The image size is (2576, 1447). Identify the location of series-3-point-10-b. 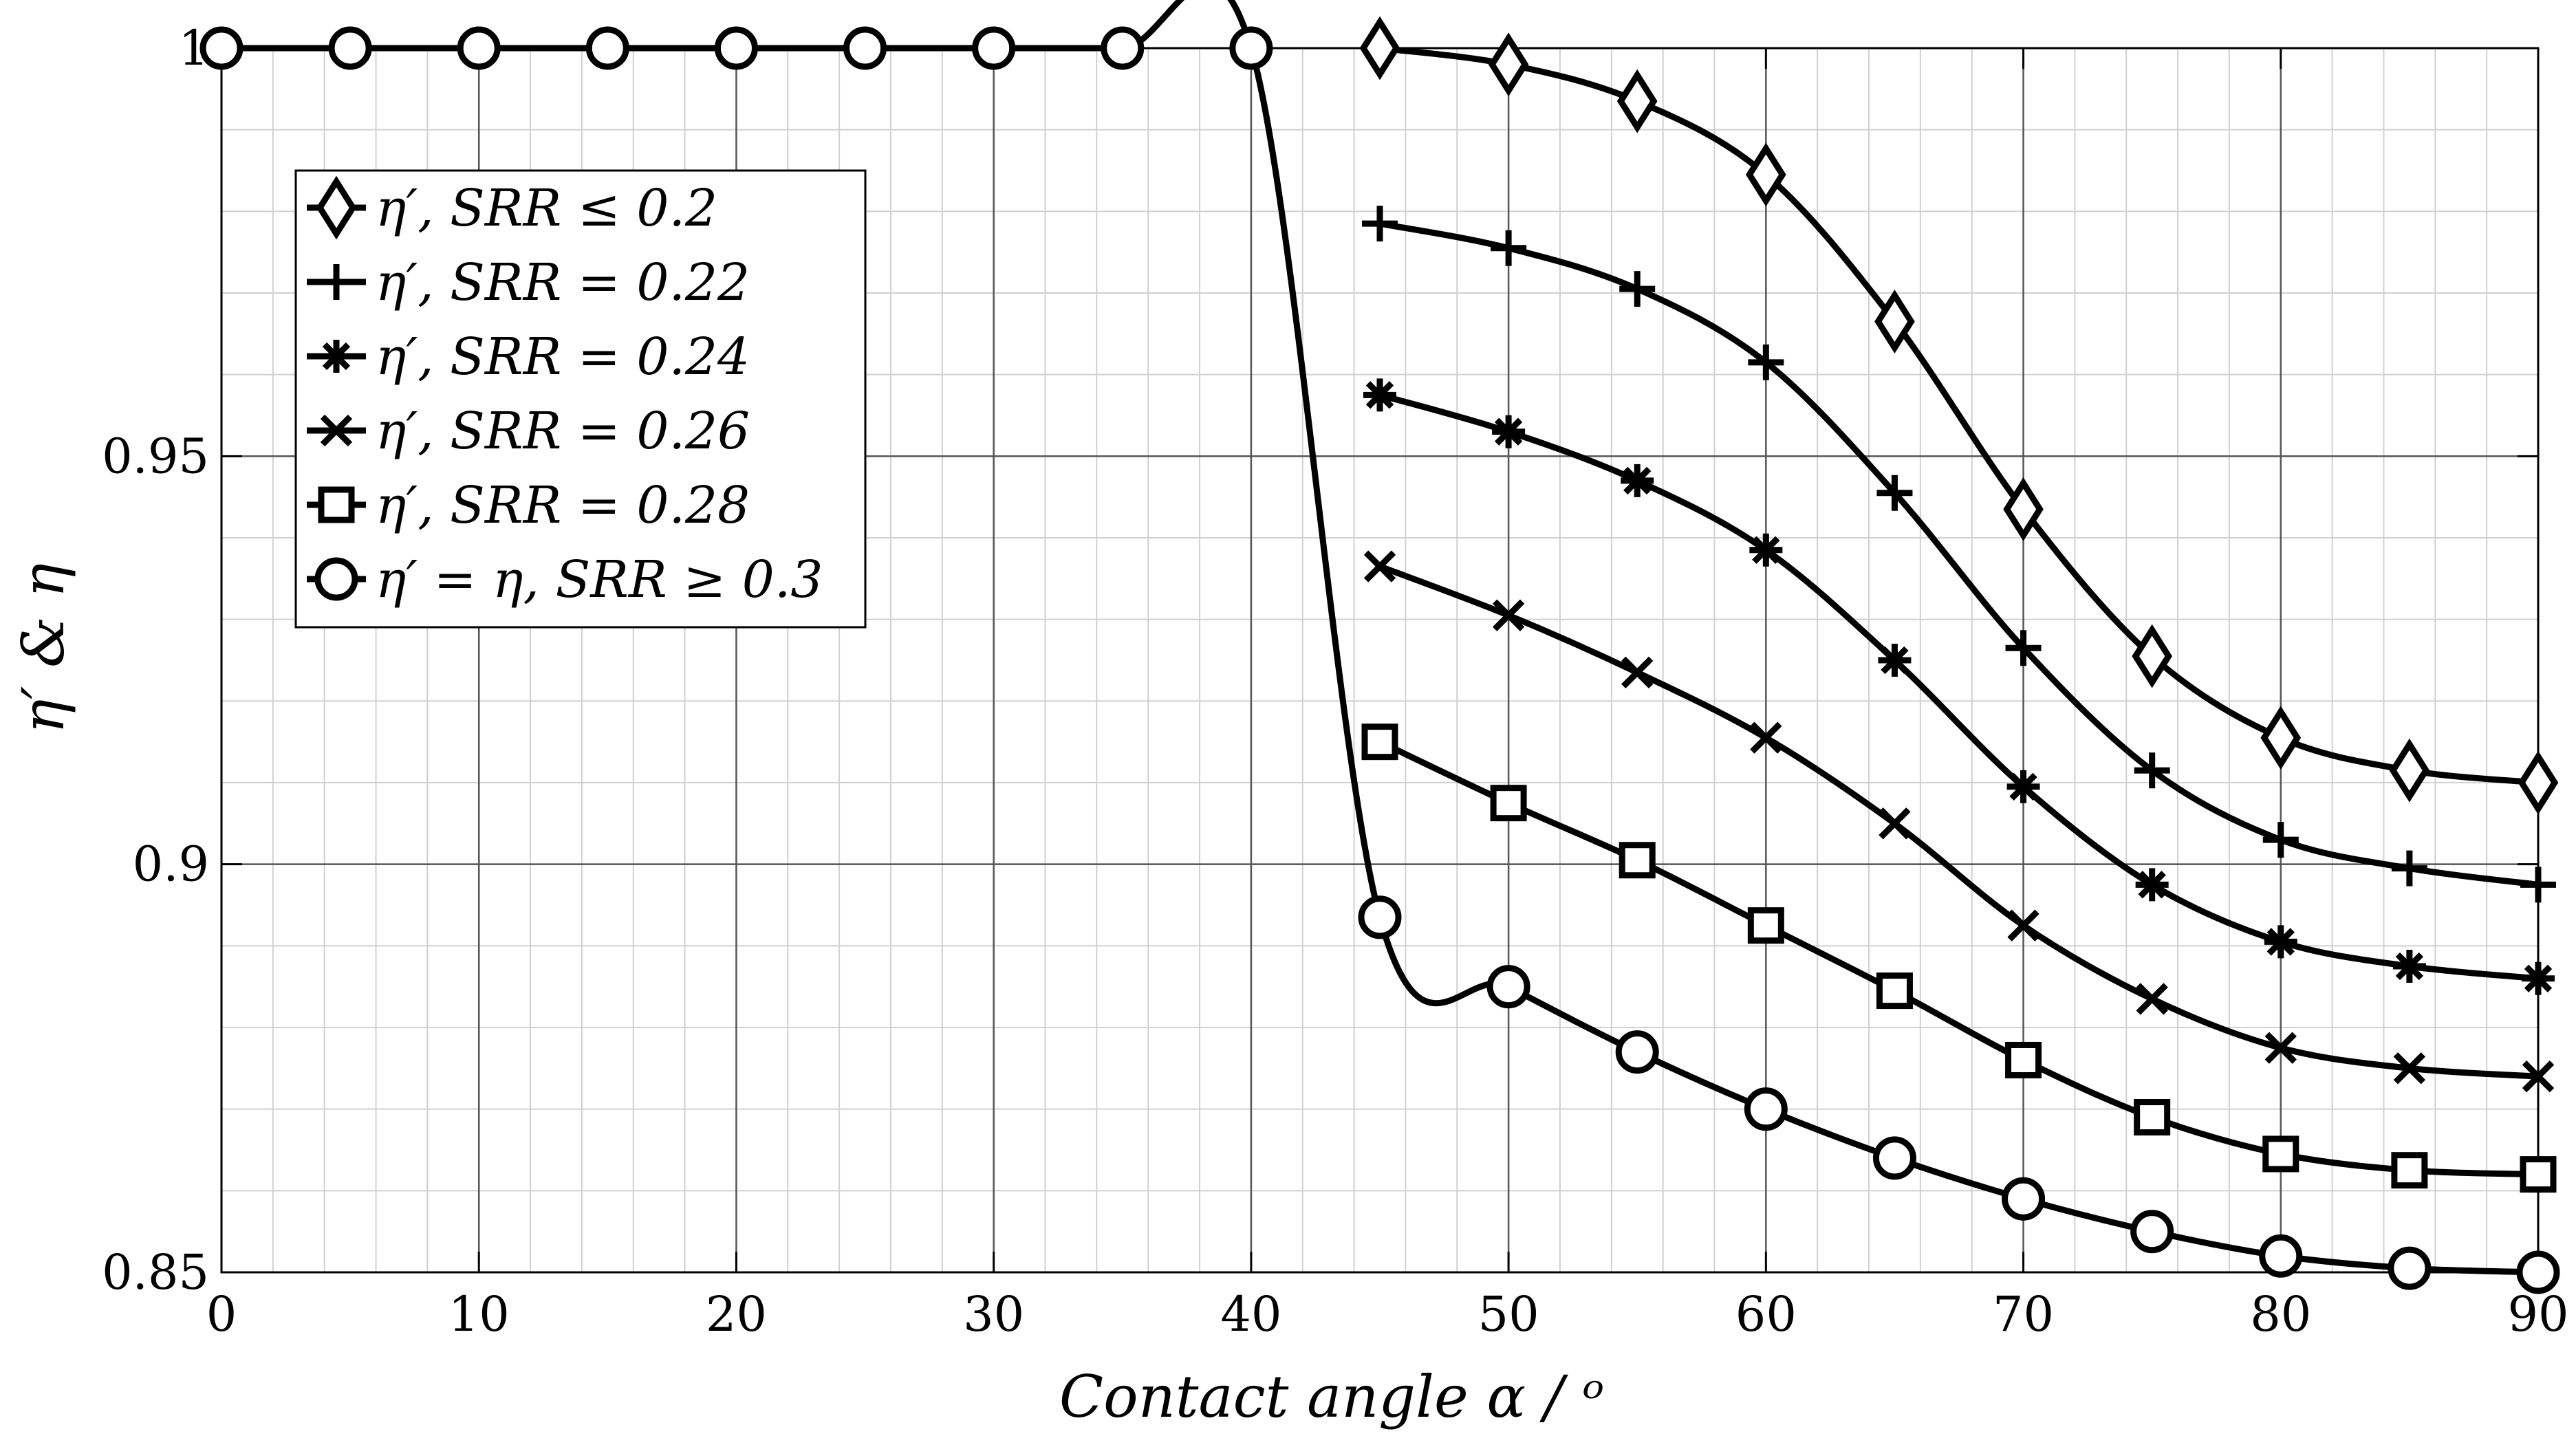
(2538, 978).